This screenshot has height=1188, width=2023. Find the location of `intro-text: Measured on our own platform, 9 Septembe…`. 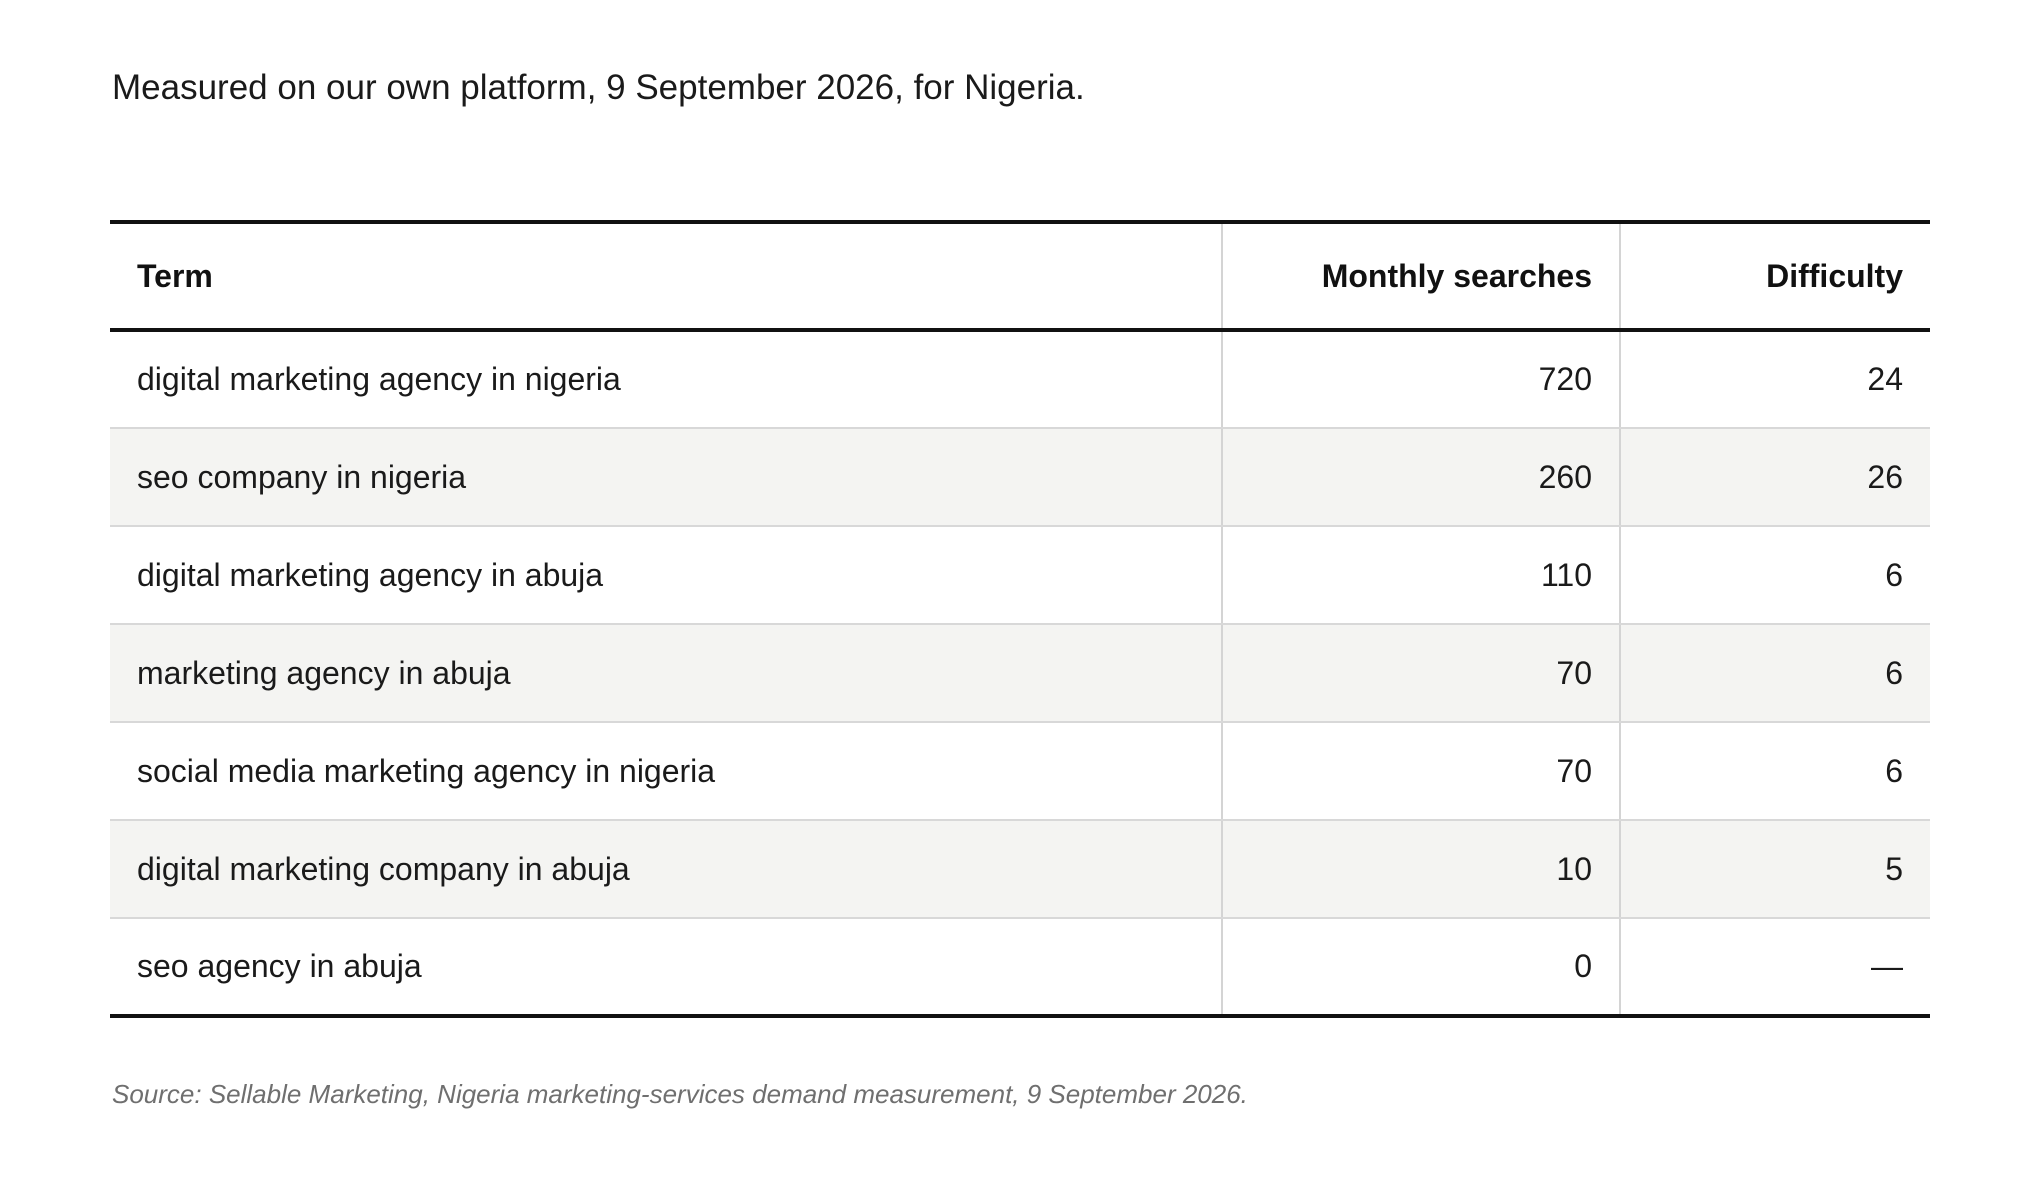

intro-text: Measured on our own platform, 9 Septembe… is located at coordinates (598, 87).